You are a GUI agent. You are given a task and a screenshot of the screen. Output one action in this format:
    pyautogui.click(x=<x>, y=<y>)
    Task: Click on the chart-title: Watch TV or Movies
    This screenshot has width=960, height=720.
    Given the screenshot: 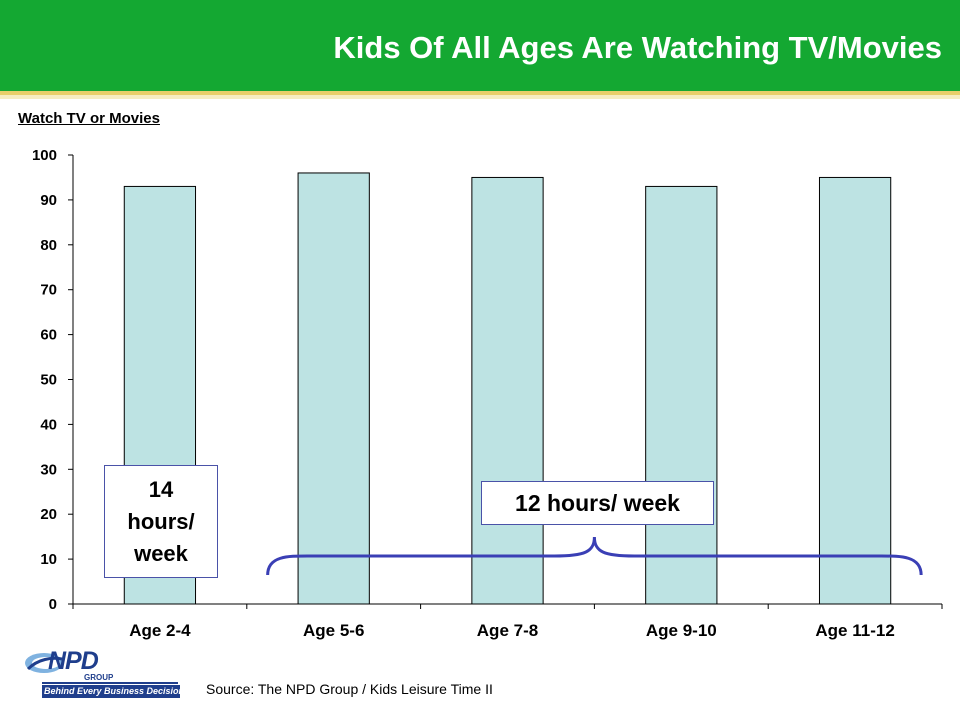 What is the action you would take?
    pyautogui.click(x=89, y=118)
    